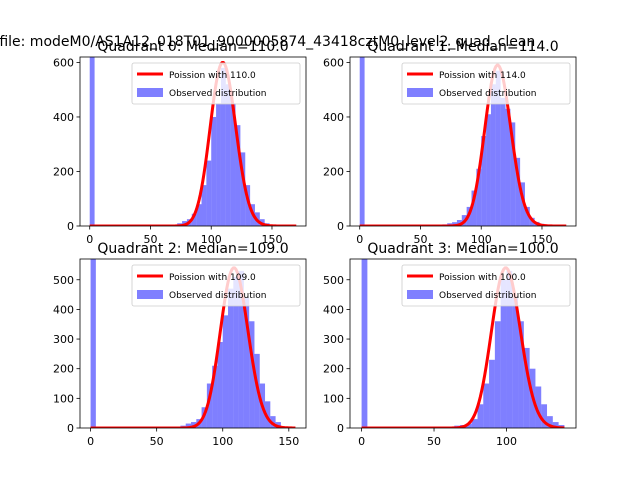 This screenshot has height=480, width=640. Describe the element at coordinates (192, 249) in the screenshot. I see `subplot-title: Quadrant 2: Median=109.0` at that location.